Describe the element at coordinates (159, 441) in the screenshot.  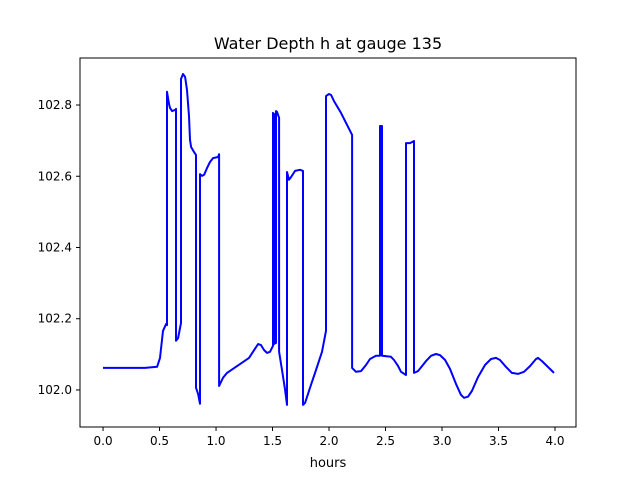
I see `x-tick-label: 0.5` at that location.